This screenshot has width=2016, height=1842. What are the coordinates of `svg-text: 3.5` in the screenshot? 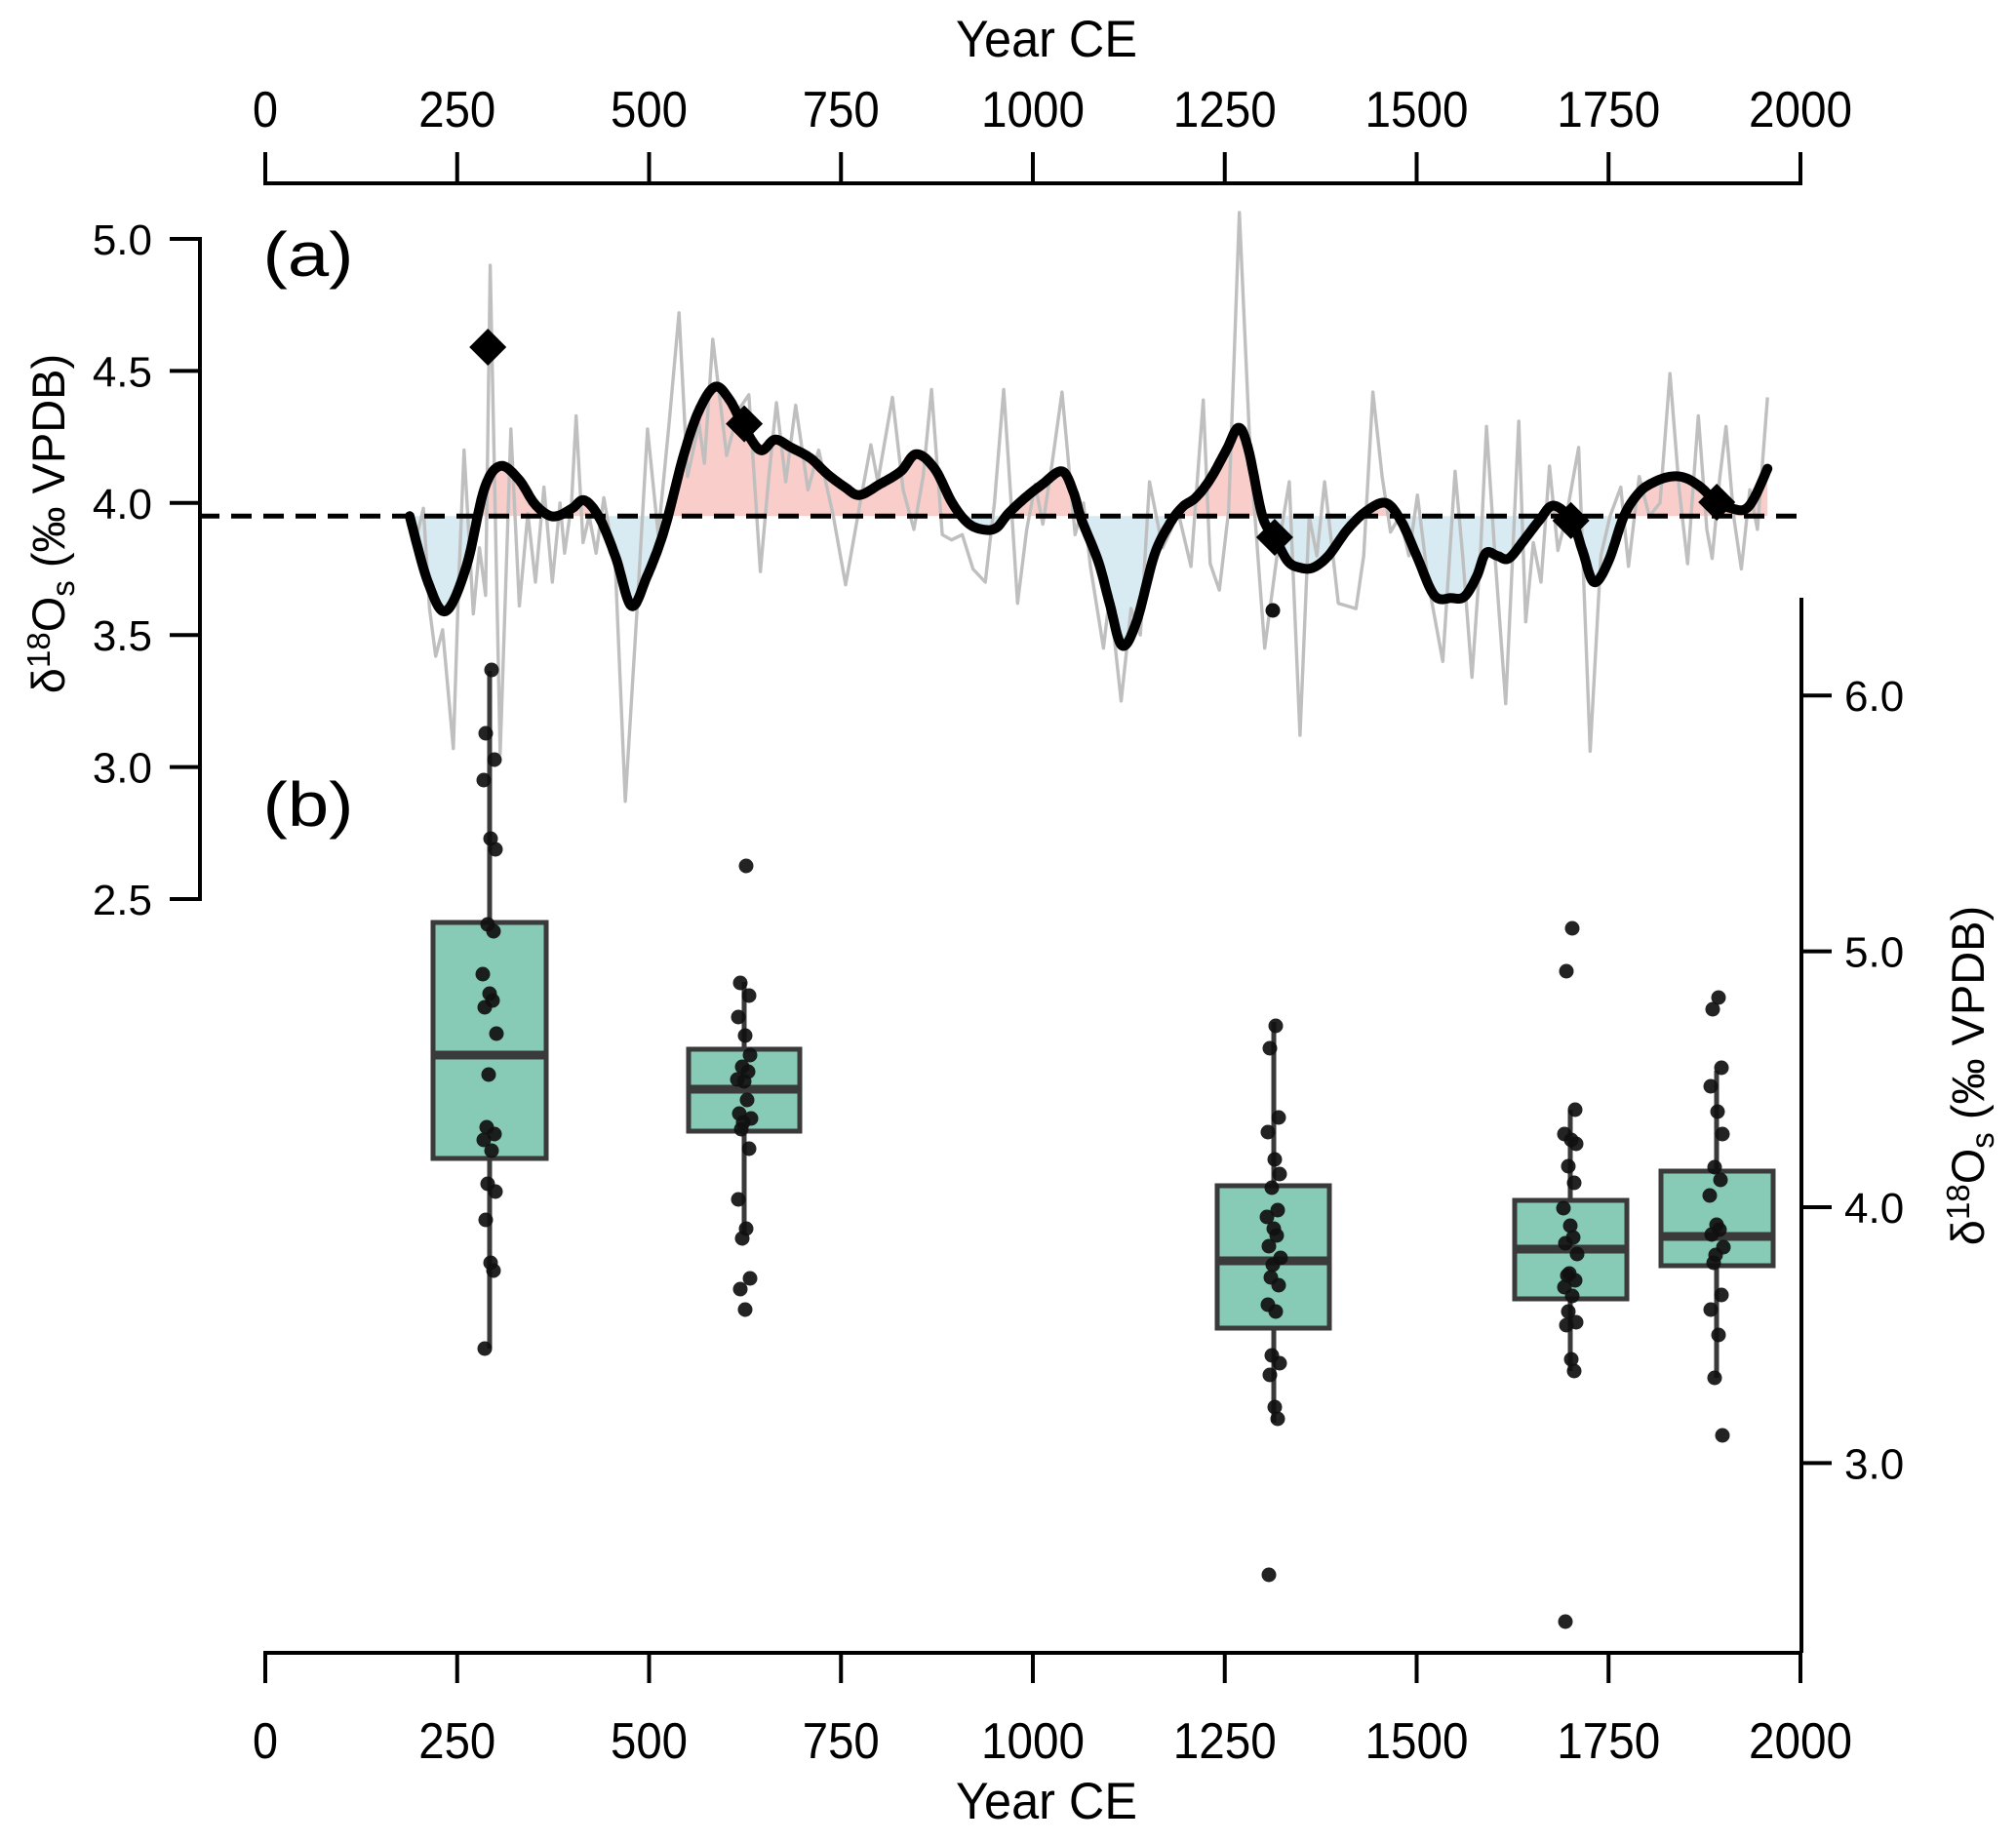 It's located at (123, 636).